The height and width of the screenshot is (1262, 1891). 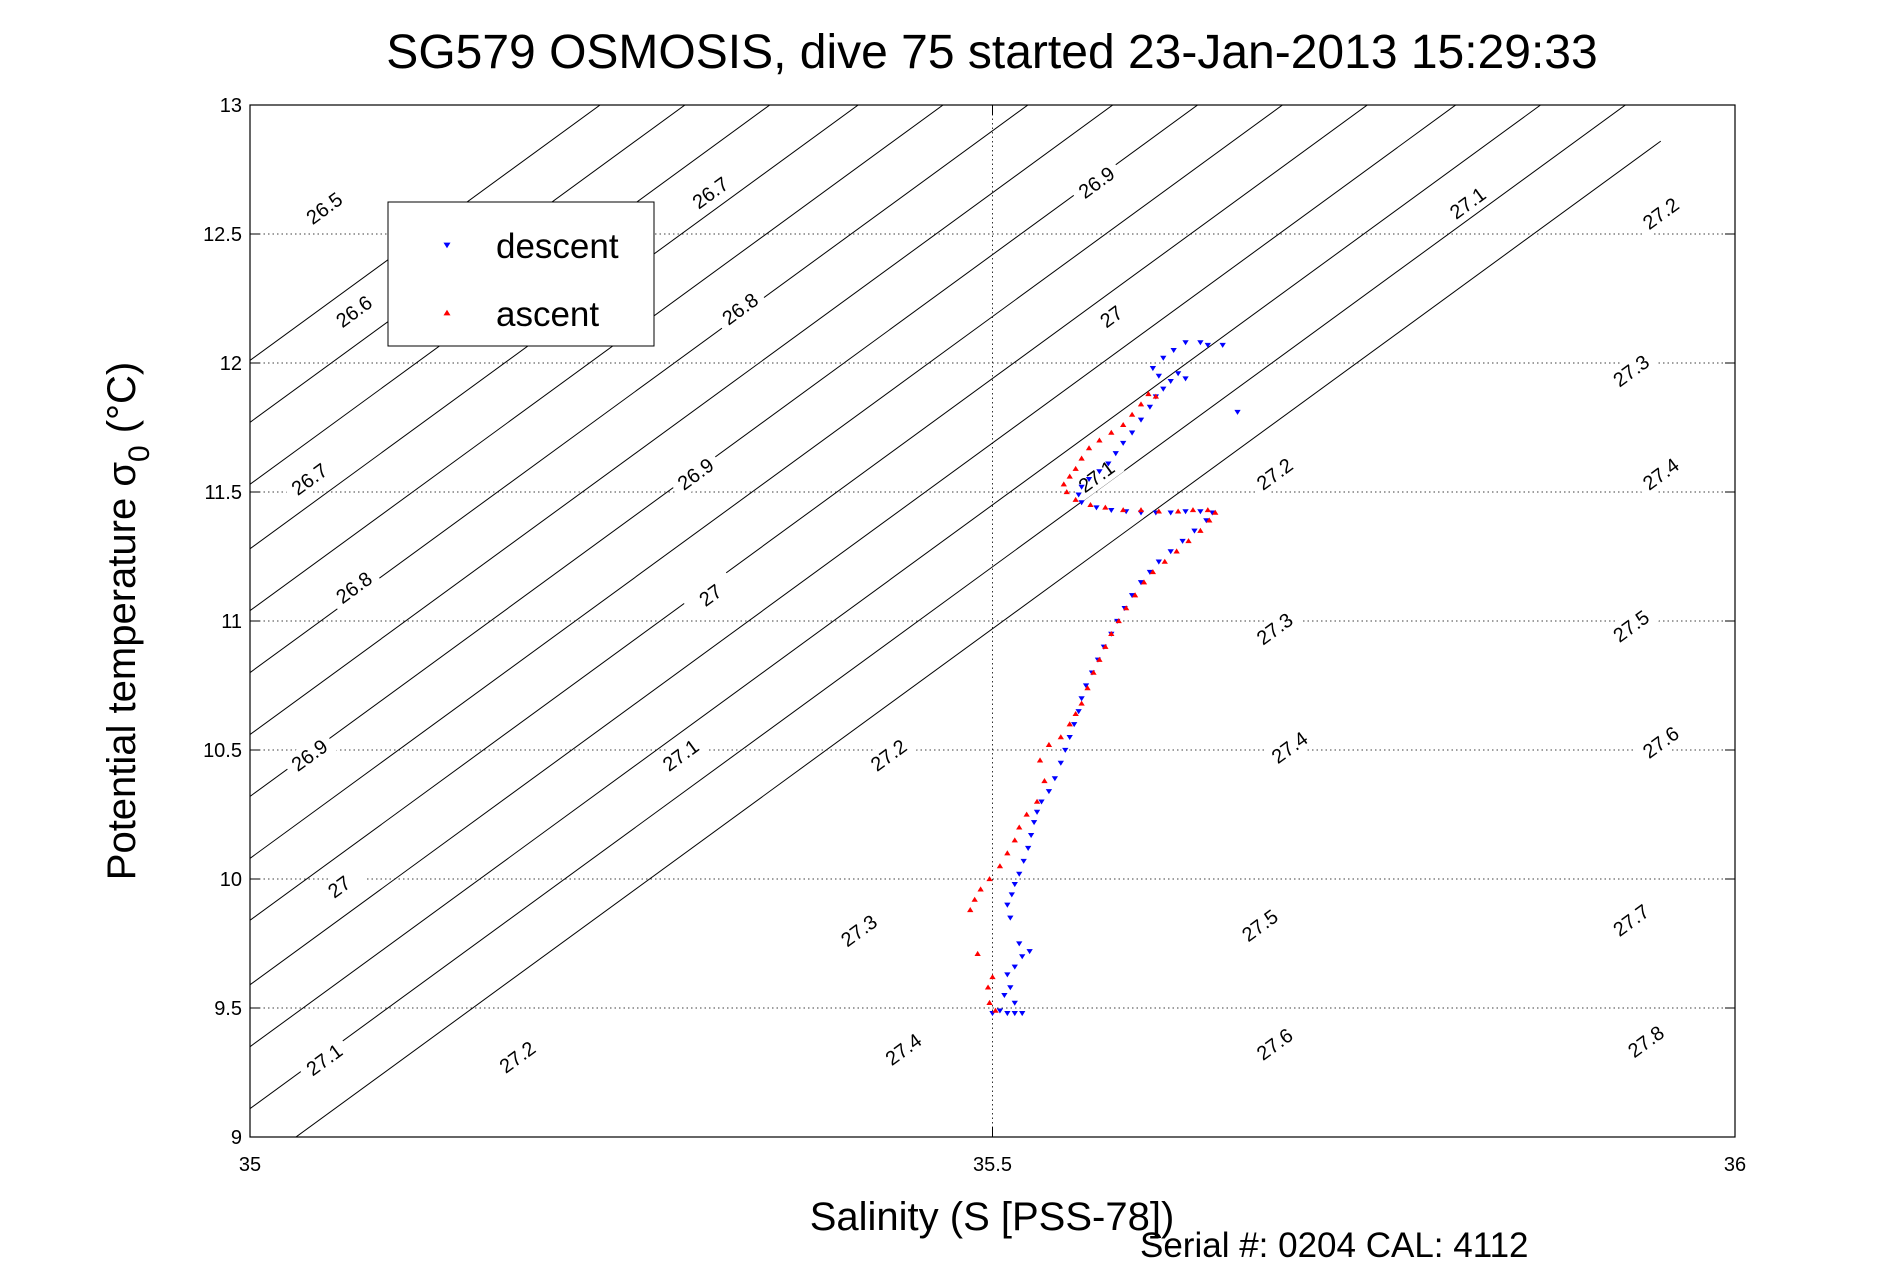 I want to click on legend-ascent-label: ascent, so click(x=547, y=314).